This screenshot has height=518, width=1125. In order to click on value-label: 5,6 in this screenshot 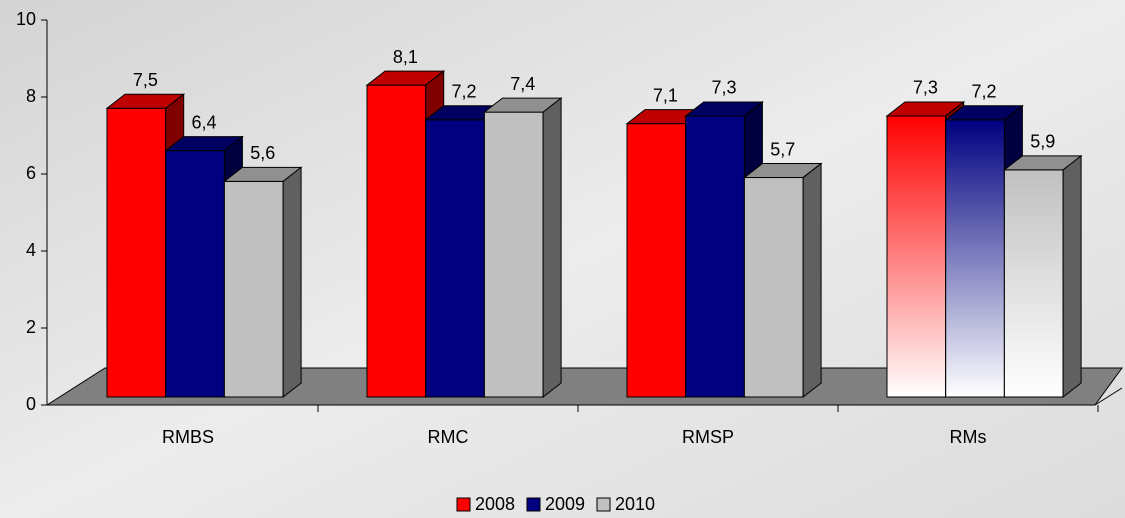, I will do `click(262, 153)`.